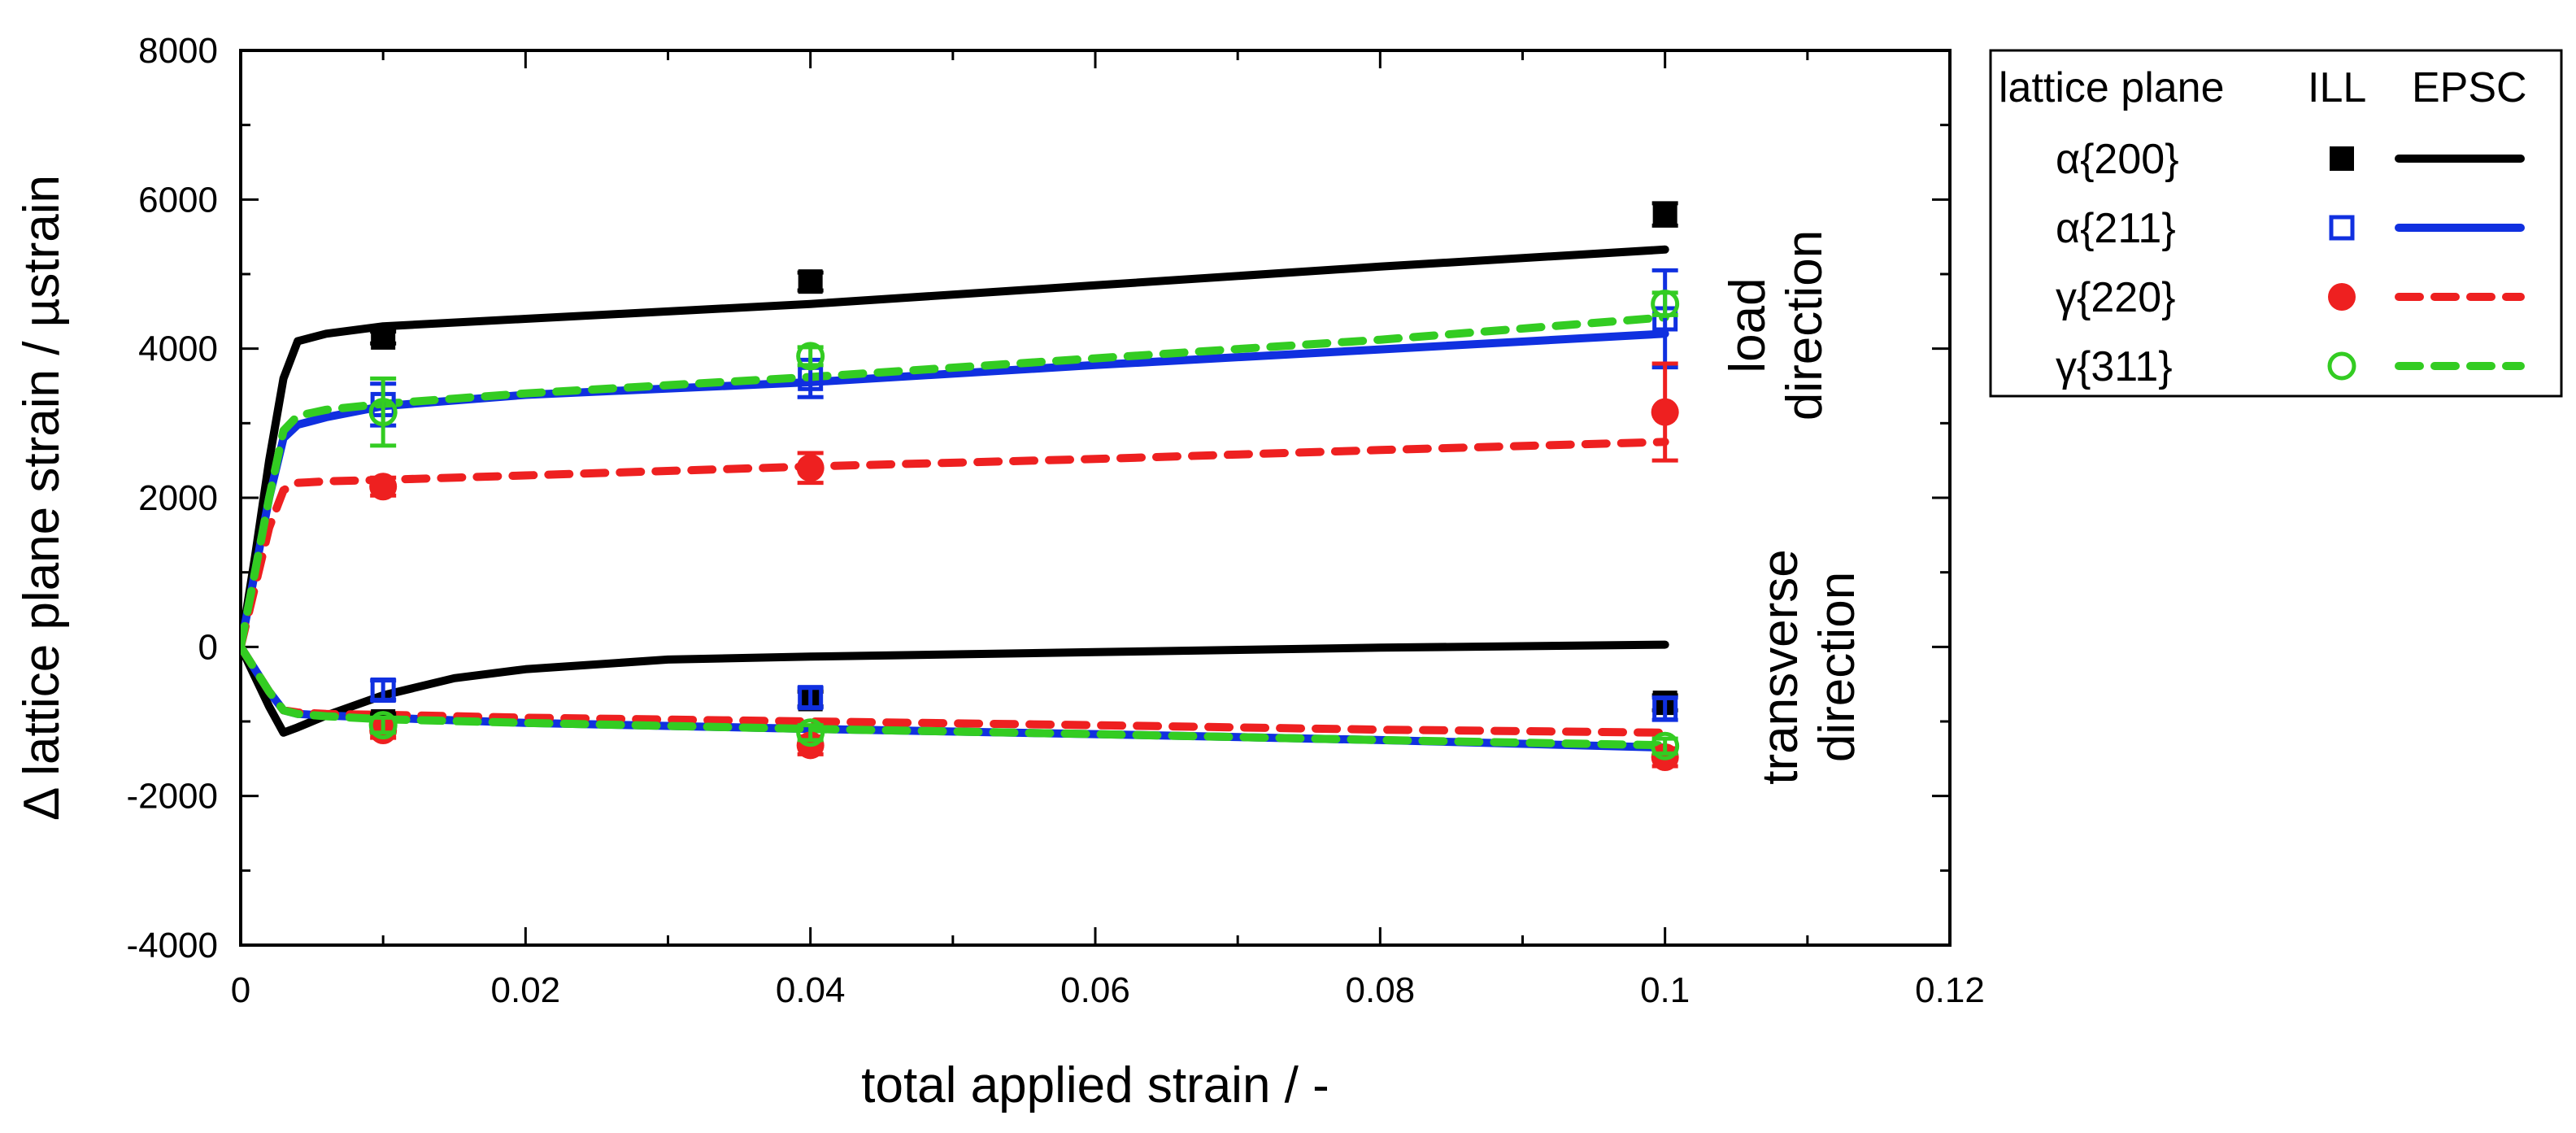 This screenshot has width=2576, height=1133. I want to click on epsc-line-211-transverse, so click(955, 697).